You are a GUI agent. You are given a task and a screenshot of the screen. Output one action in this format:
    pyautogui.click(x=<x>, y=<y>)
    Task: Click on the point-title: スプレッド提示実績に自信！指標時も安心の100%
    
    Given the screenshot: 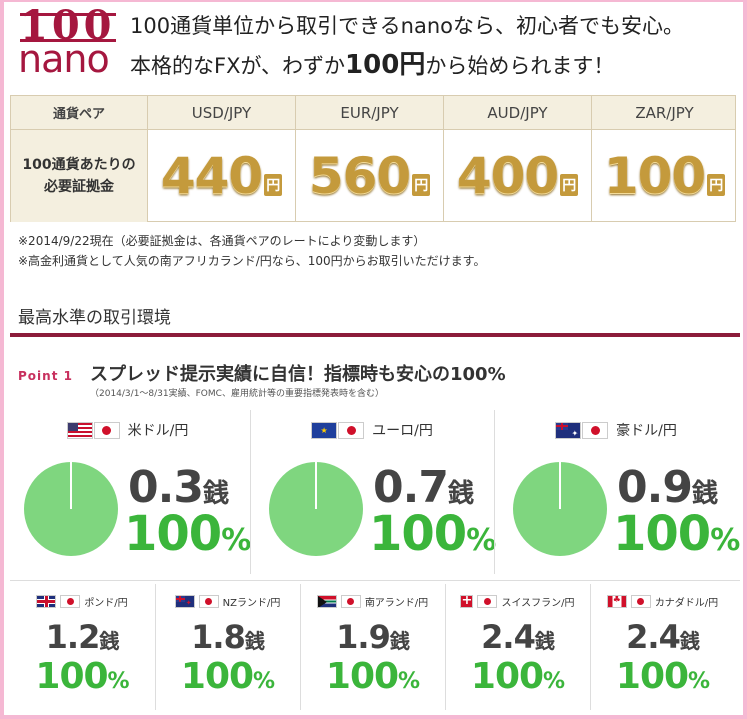 What is the action you would take?
    pyautogui.click(x=298, y=374)
    